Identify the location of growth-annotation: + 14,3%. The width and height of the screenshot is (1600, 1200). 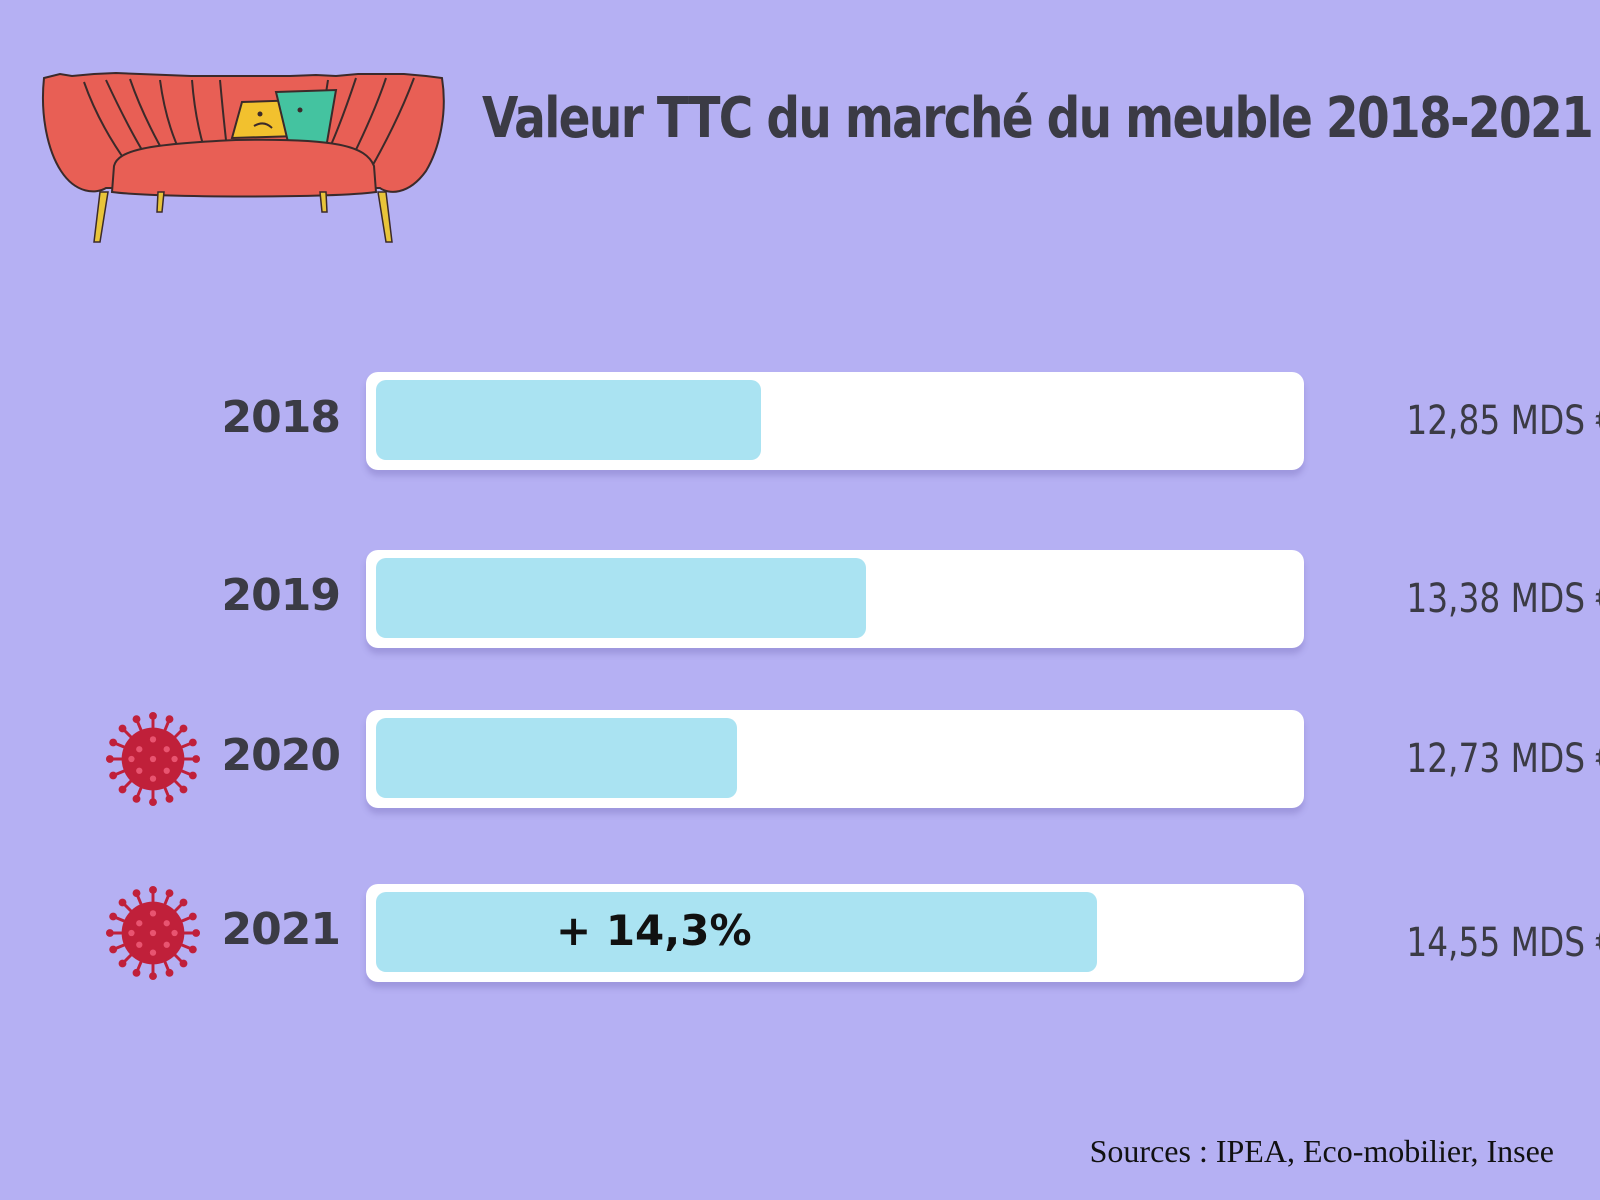
(654, 930).